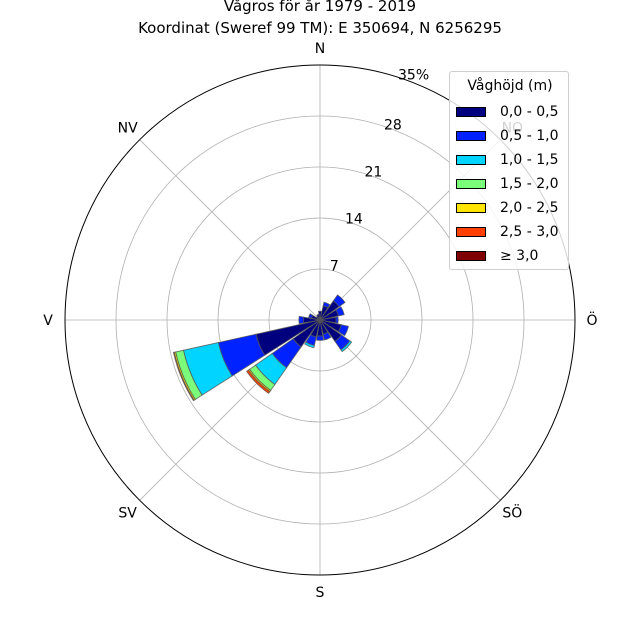 The image size is (640, 640). I want to click on direction-label: SV, so click(127, 513).